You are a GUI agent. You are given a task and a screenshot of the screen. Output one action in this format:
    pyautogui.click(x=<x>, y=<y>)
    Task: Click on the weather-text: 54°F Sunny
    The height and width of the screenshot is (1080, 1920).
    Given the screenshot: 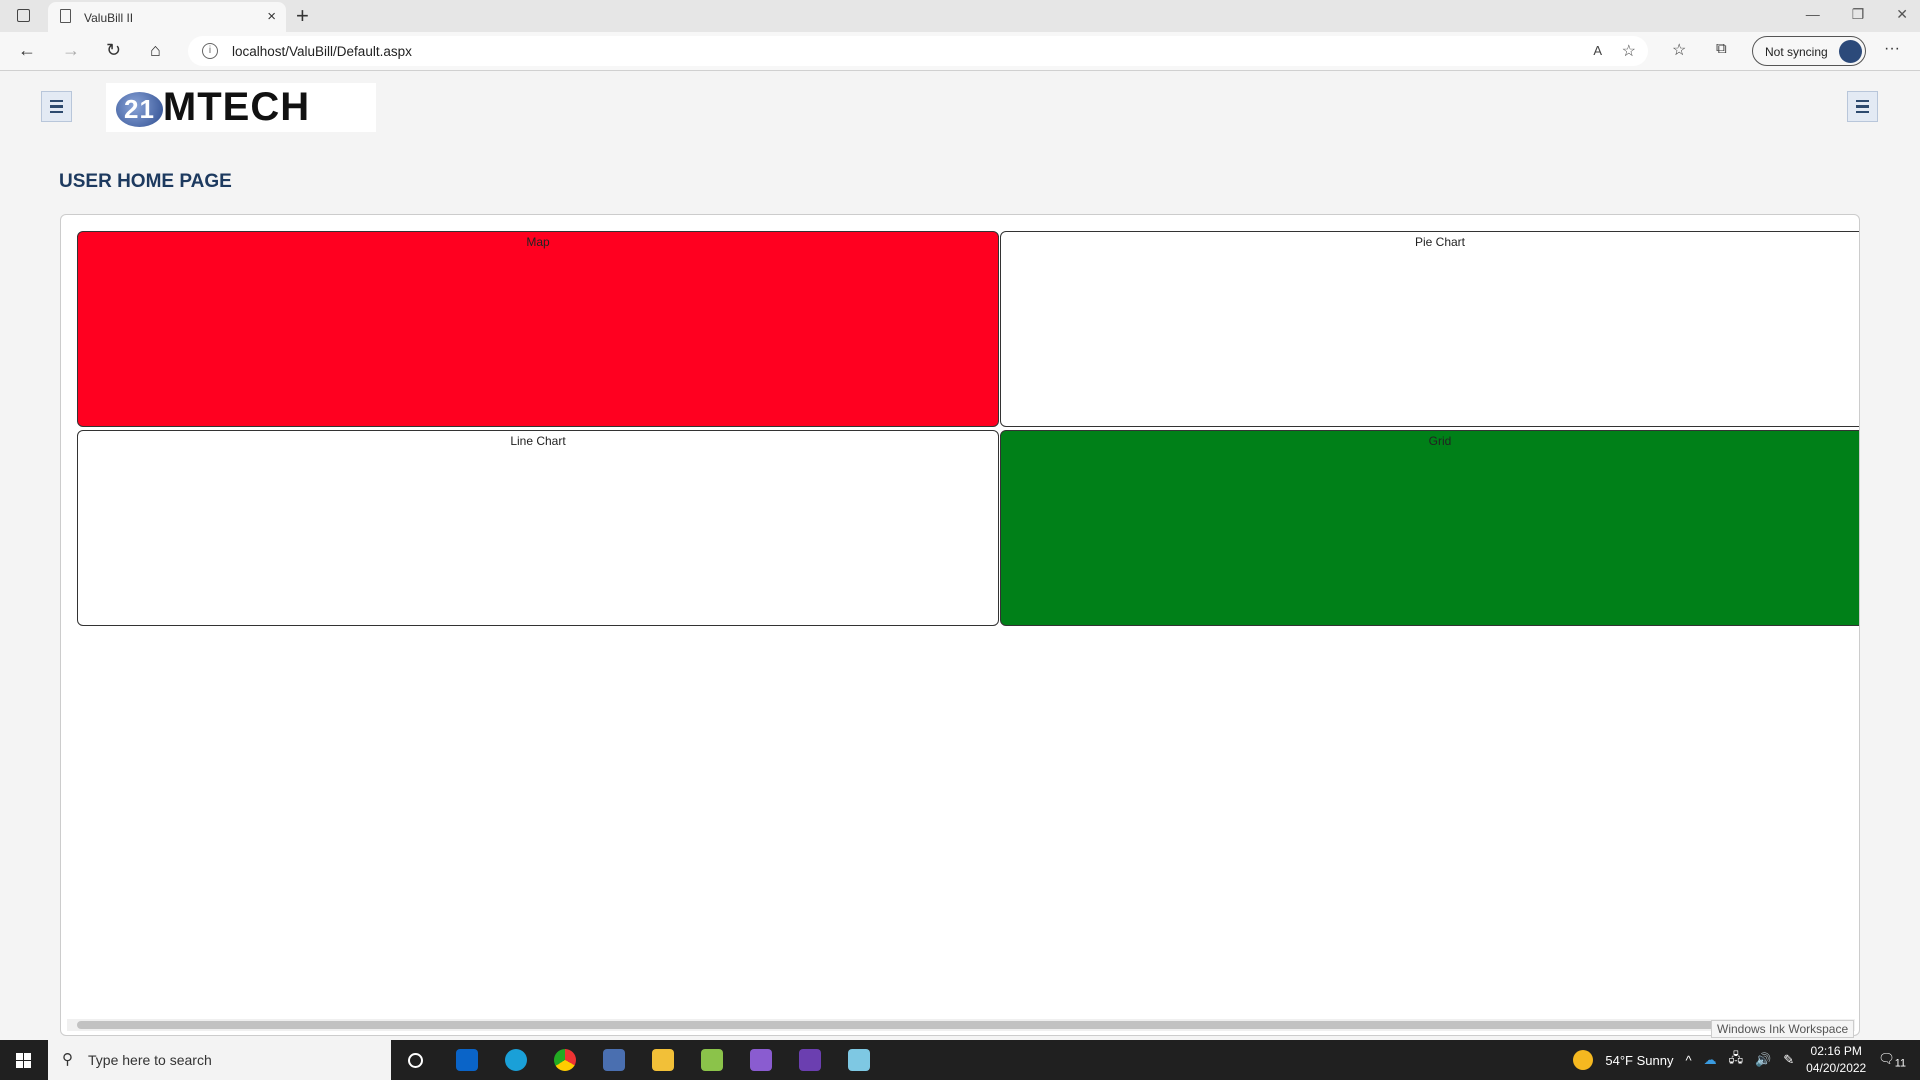 What is the action you would take?
    pyautogui.click(x=1639, y=1060)
    